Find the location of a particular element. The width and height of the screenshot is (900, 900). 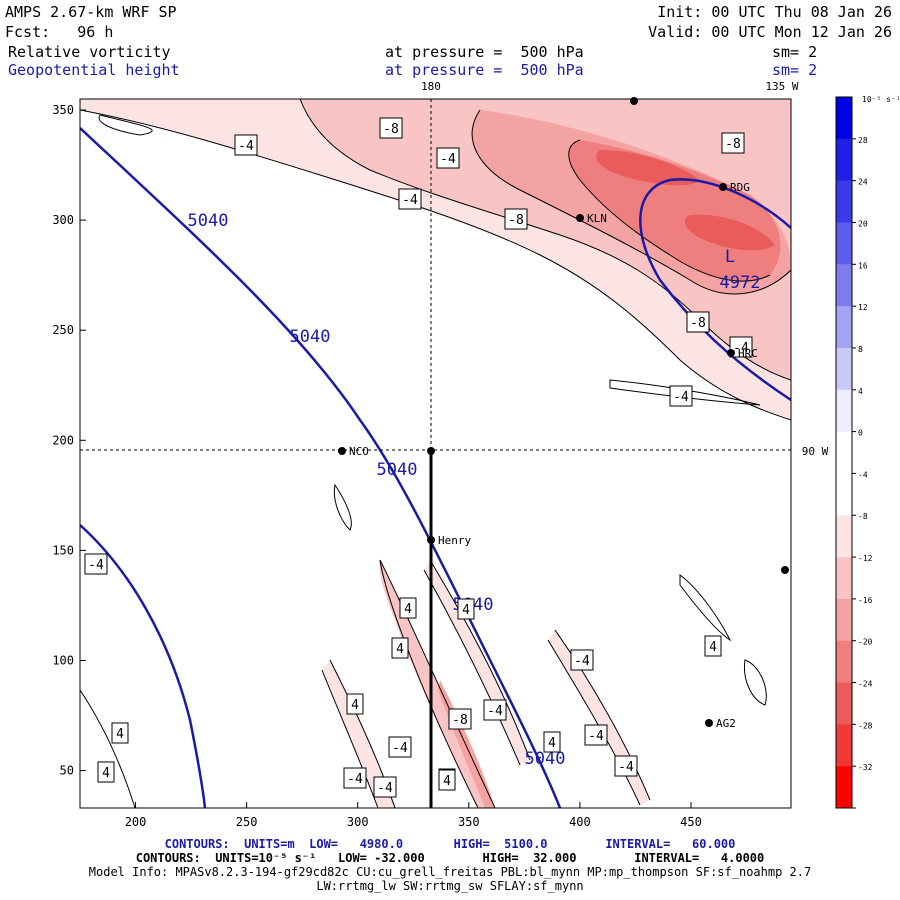

y-tick-label: 50 is located at coordinates (67, 771).